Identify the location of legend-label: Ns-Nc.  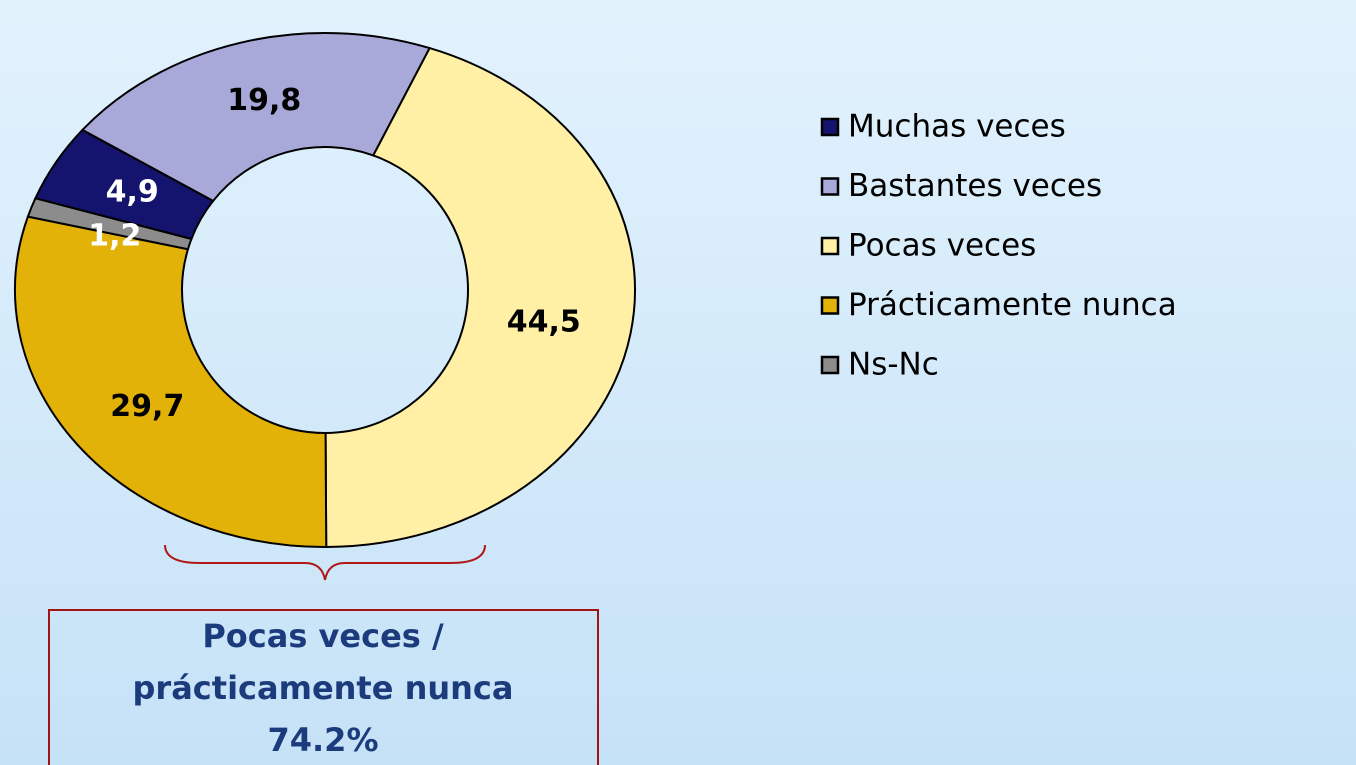
(893, 365).